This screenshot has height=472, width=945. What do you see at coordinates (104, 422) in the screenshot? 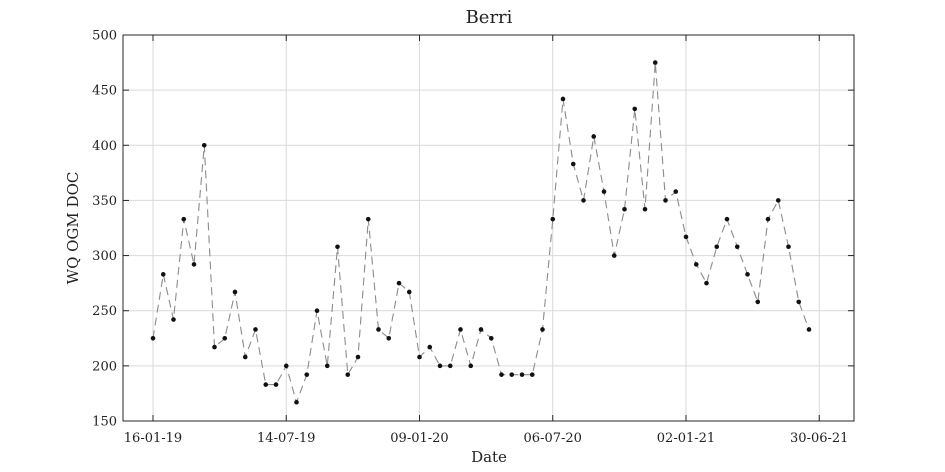
I see `y-tick-label: 150` at bounding box center [104, 422].